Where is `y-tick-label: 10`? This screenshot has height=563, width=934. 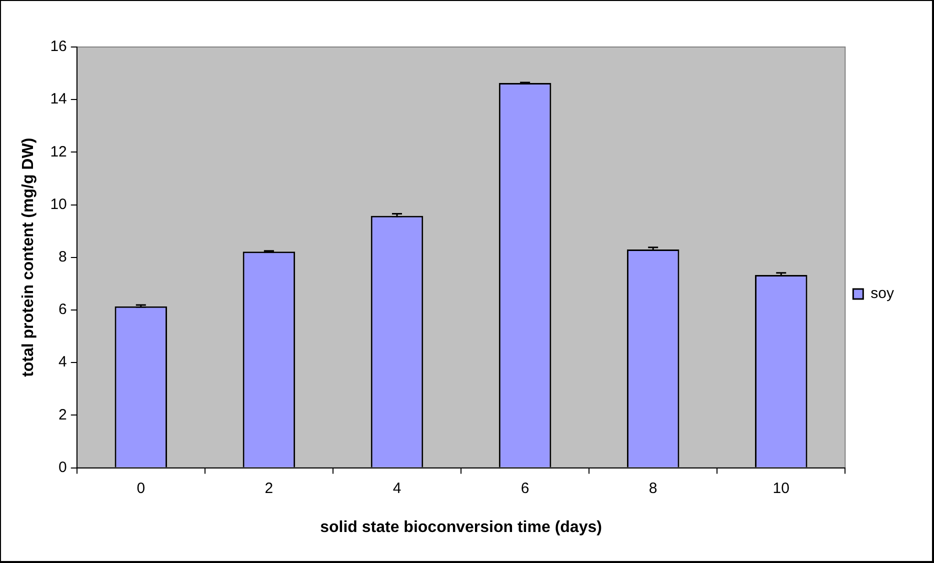
y-tick-label: 10 is located at coordinates (58, 204).